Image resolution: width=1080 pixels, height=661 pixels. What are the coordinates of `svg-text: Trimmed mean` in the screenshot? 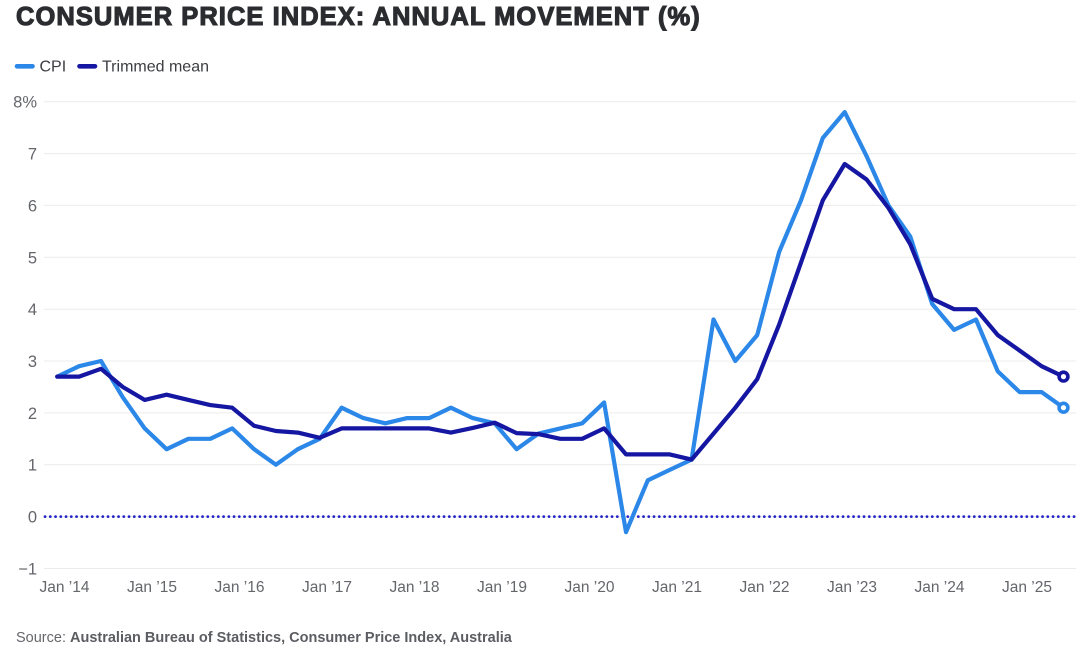 It's located at (155, 67).